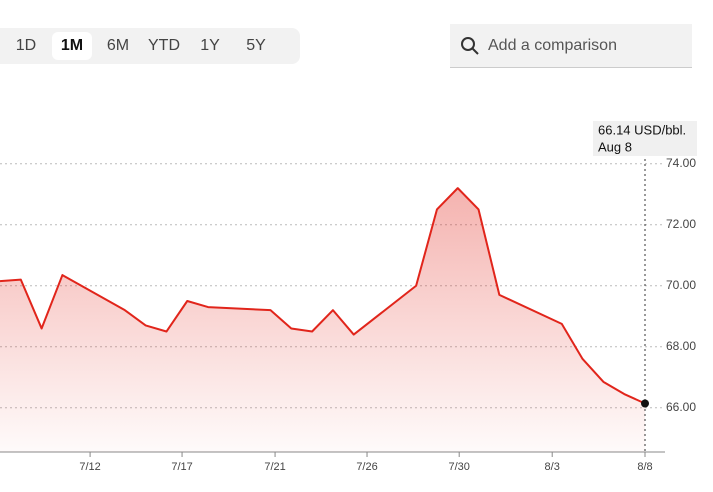  What do you see at coordinates (645, 403) in the screenshot?
I see `last-point` at bounding box center [645, 403].